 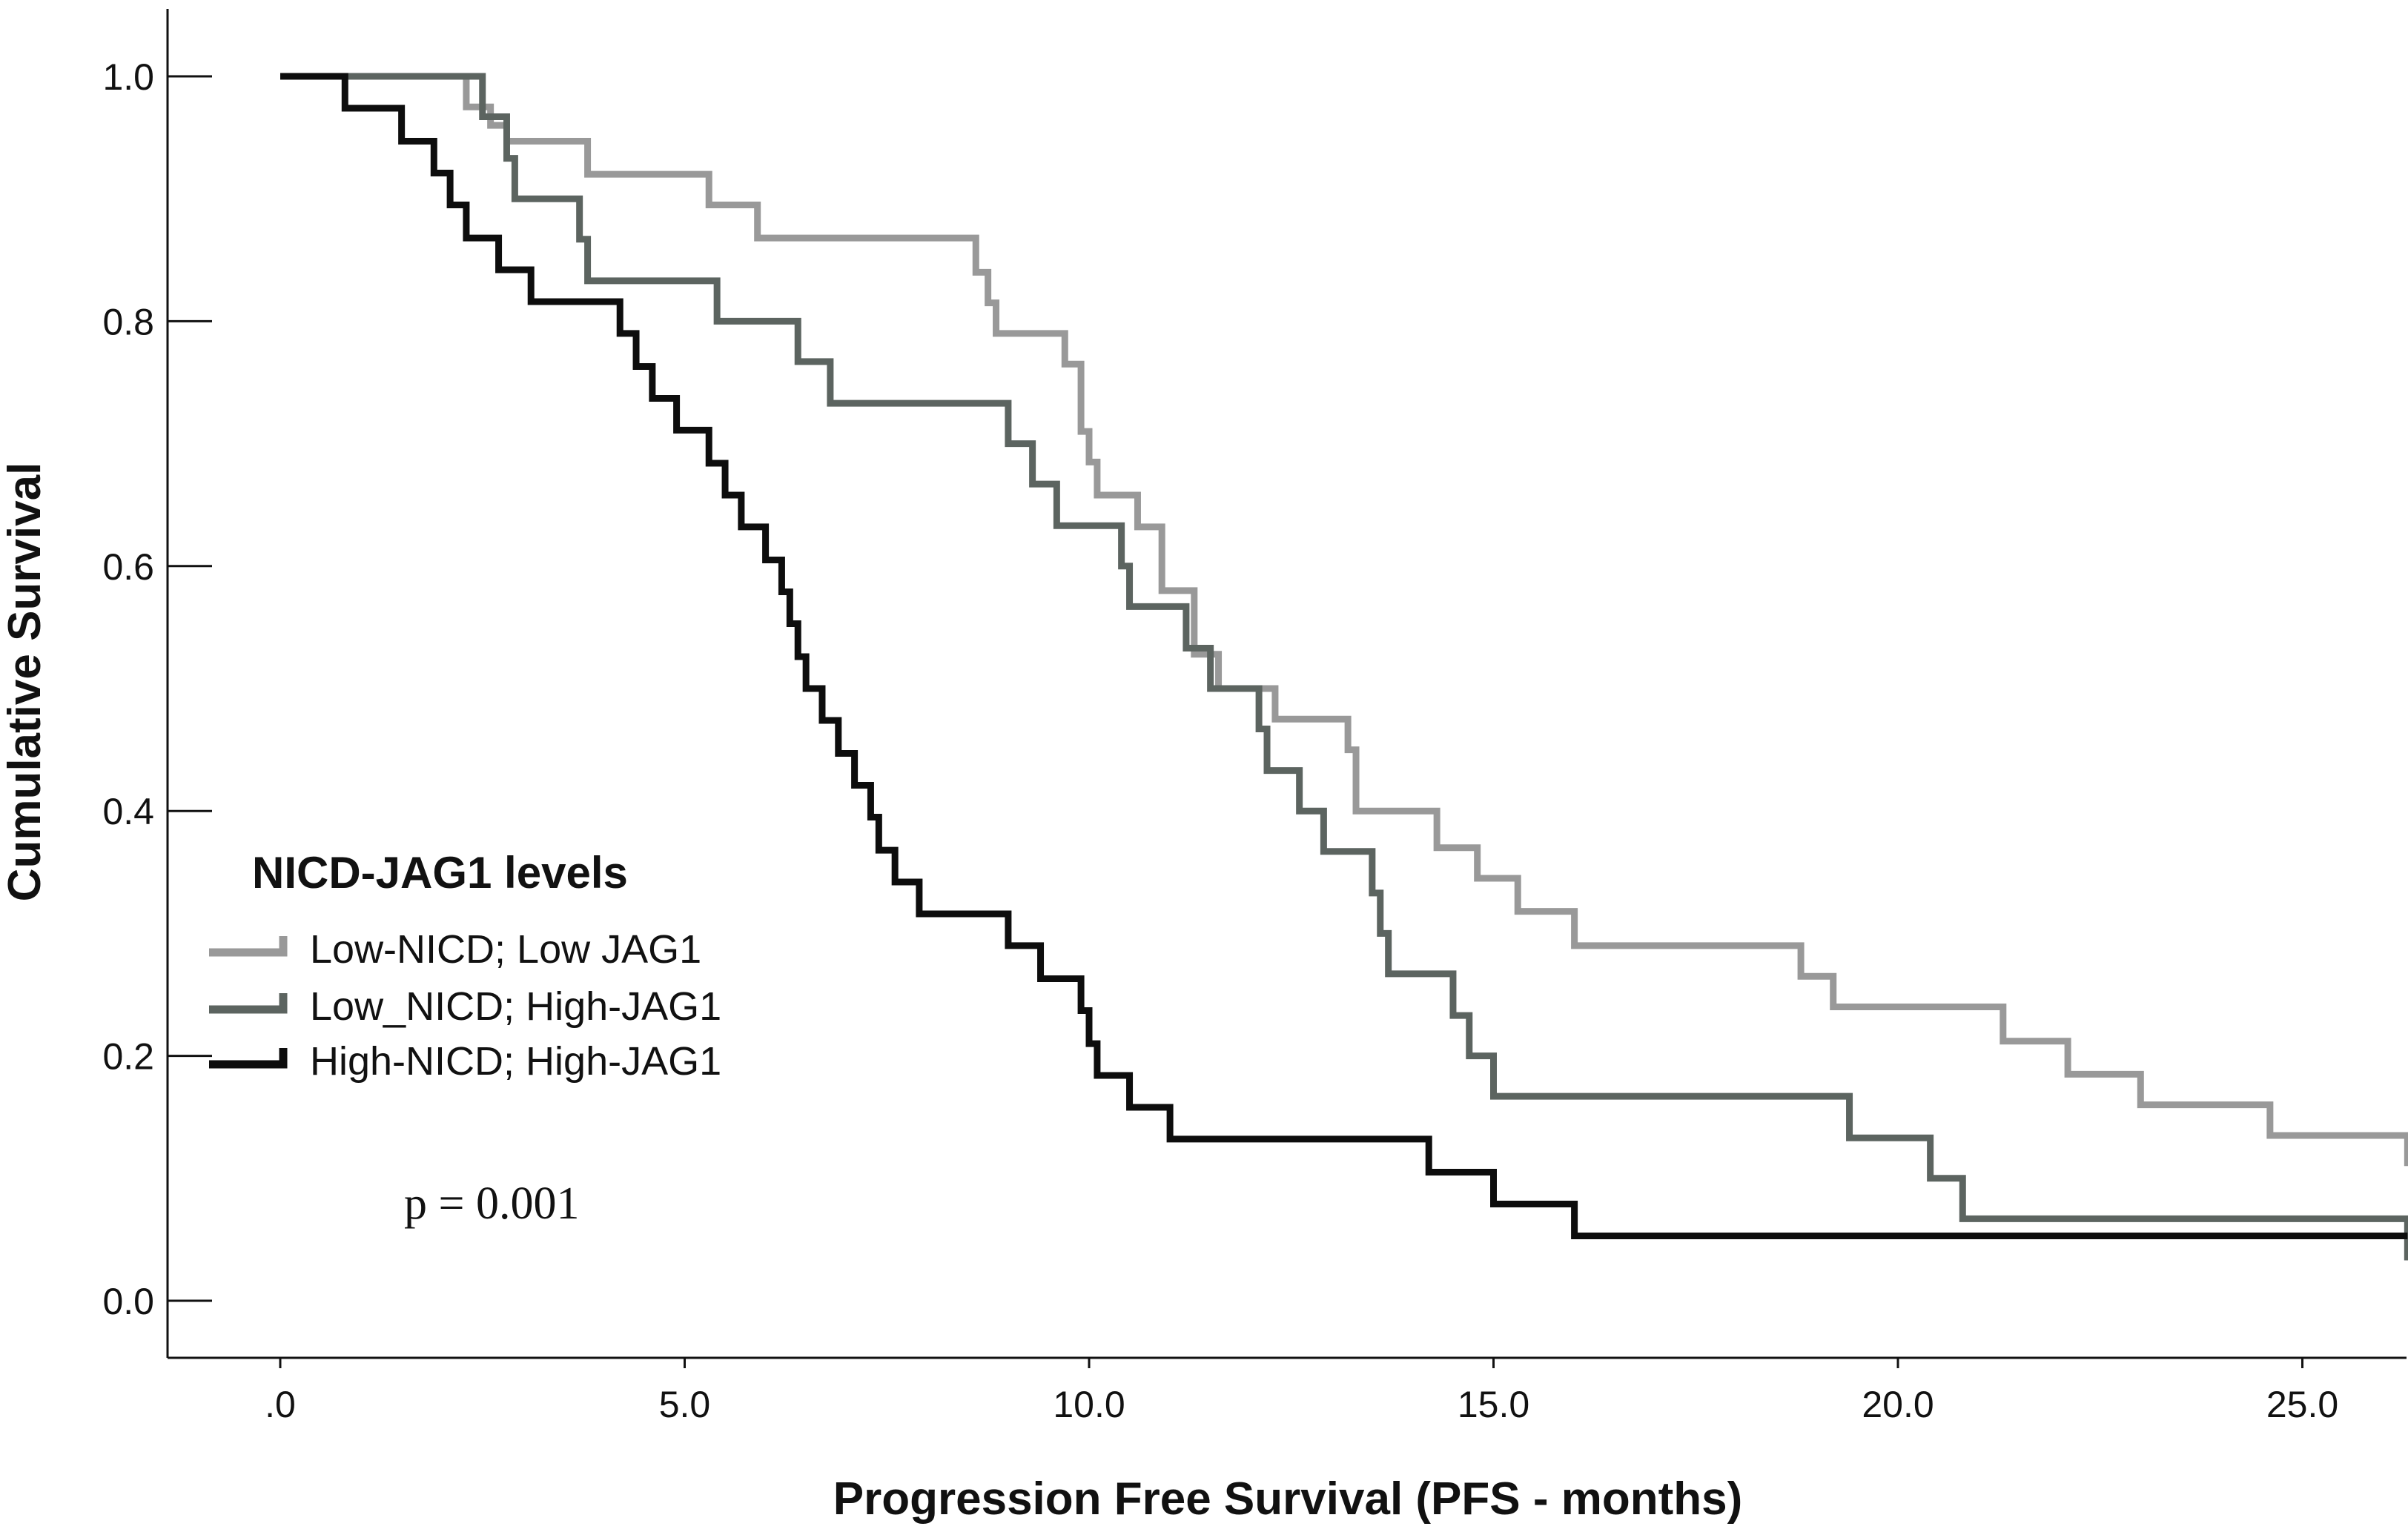 What do you see at coordinates (492, 1204) in the screenshot?
I see `p-value-annotation: p = 0.001` at bounding box center [492, 1204].